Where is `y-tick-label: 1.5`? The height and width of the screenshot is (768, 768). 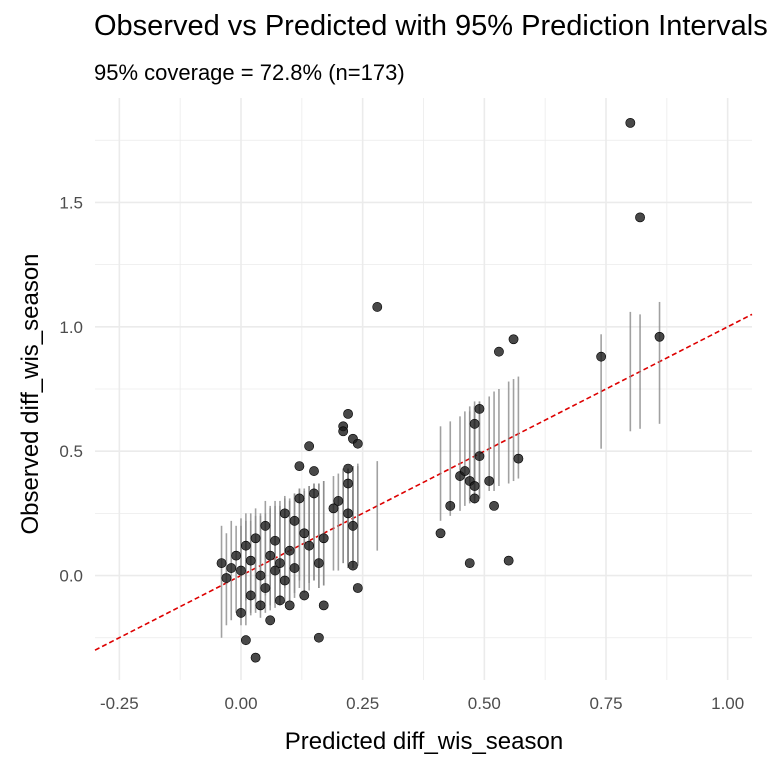 y-tick-label: 1.5 is located at coordinates (71, 202).